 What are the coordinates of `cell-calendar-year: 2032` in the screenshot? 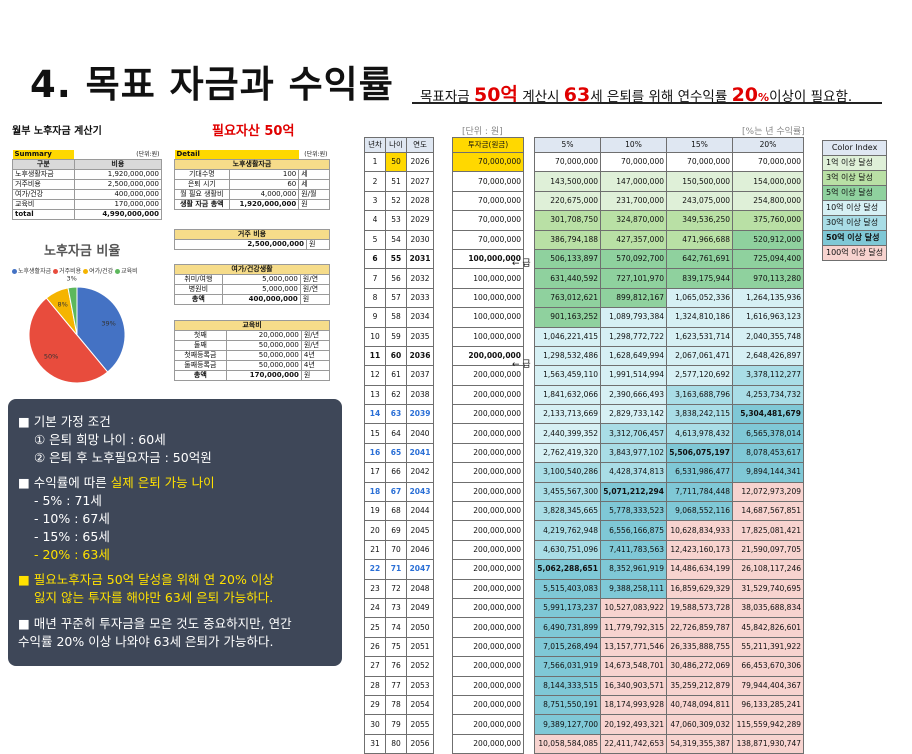 It's located at (420, 278).